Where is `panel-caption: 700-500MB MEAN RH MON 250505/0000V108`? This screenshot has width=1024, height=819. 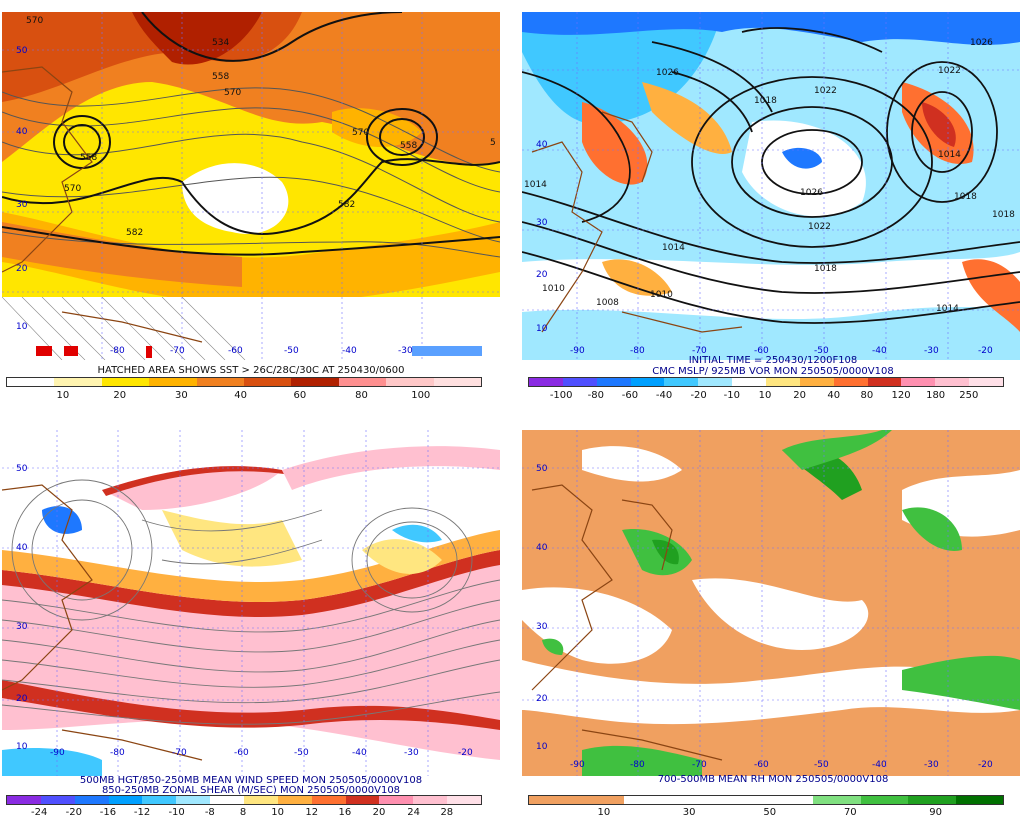 panel-caption: 700-500MB MEAN RH MON 250505/0000V108 is located at coordinates (773, 779).